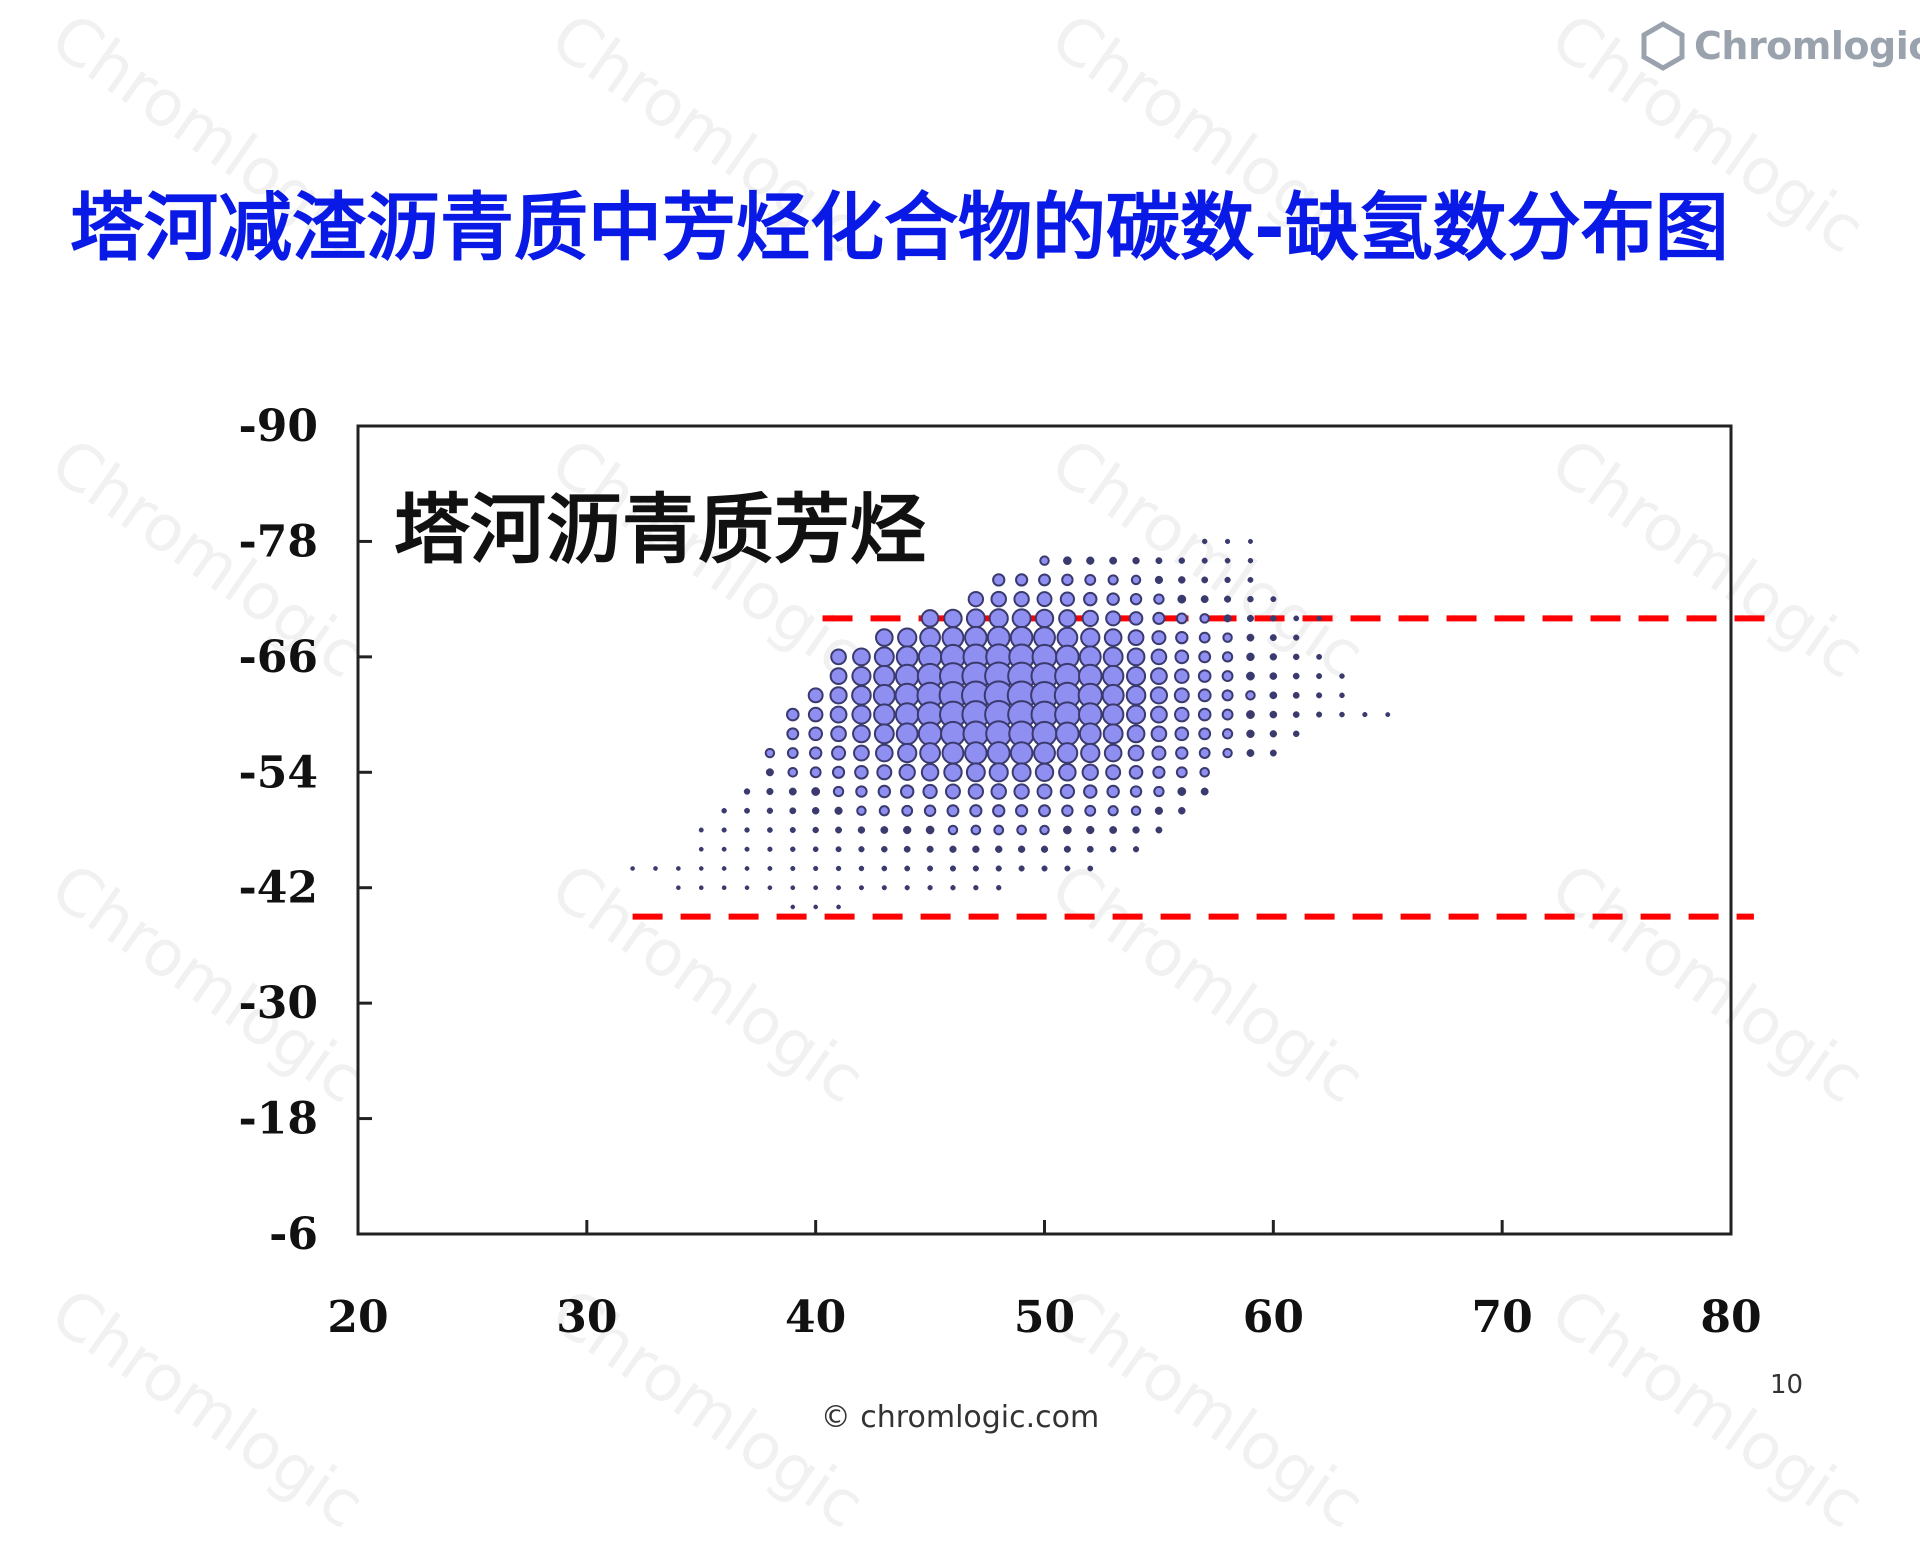  What do you see at coordinates (586, 1317) in the screenshot?
I see `x-tick-label: 30` at bounding box center [586, 1317].